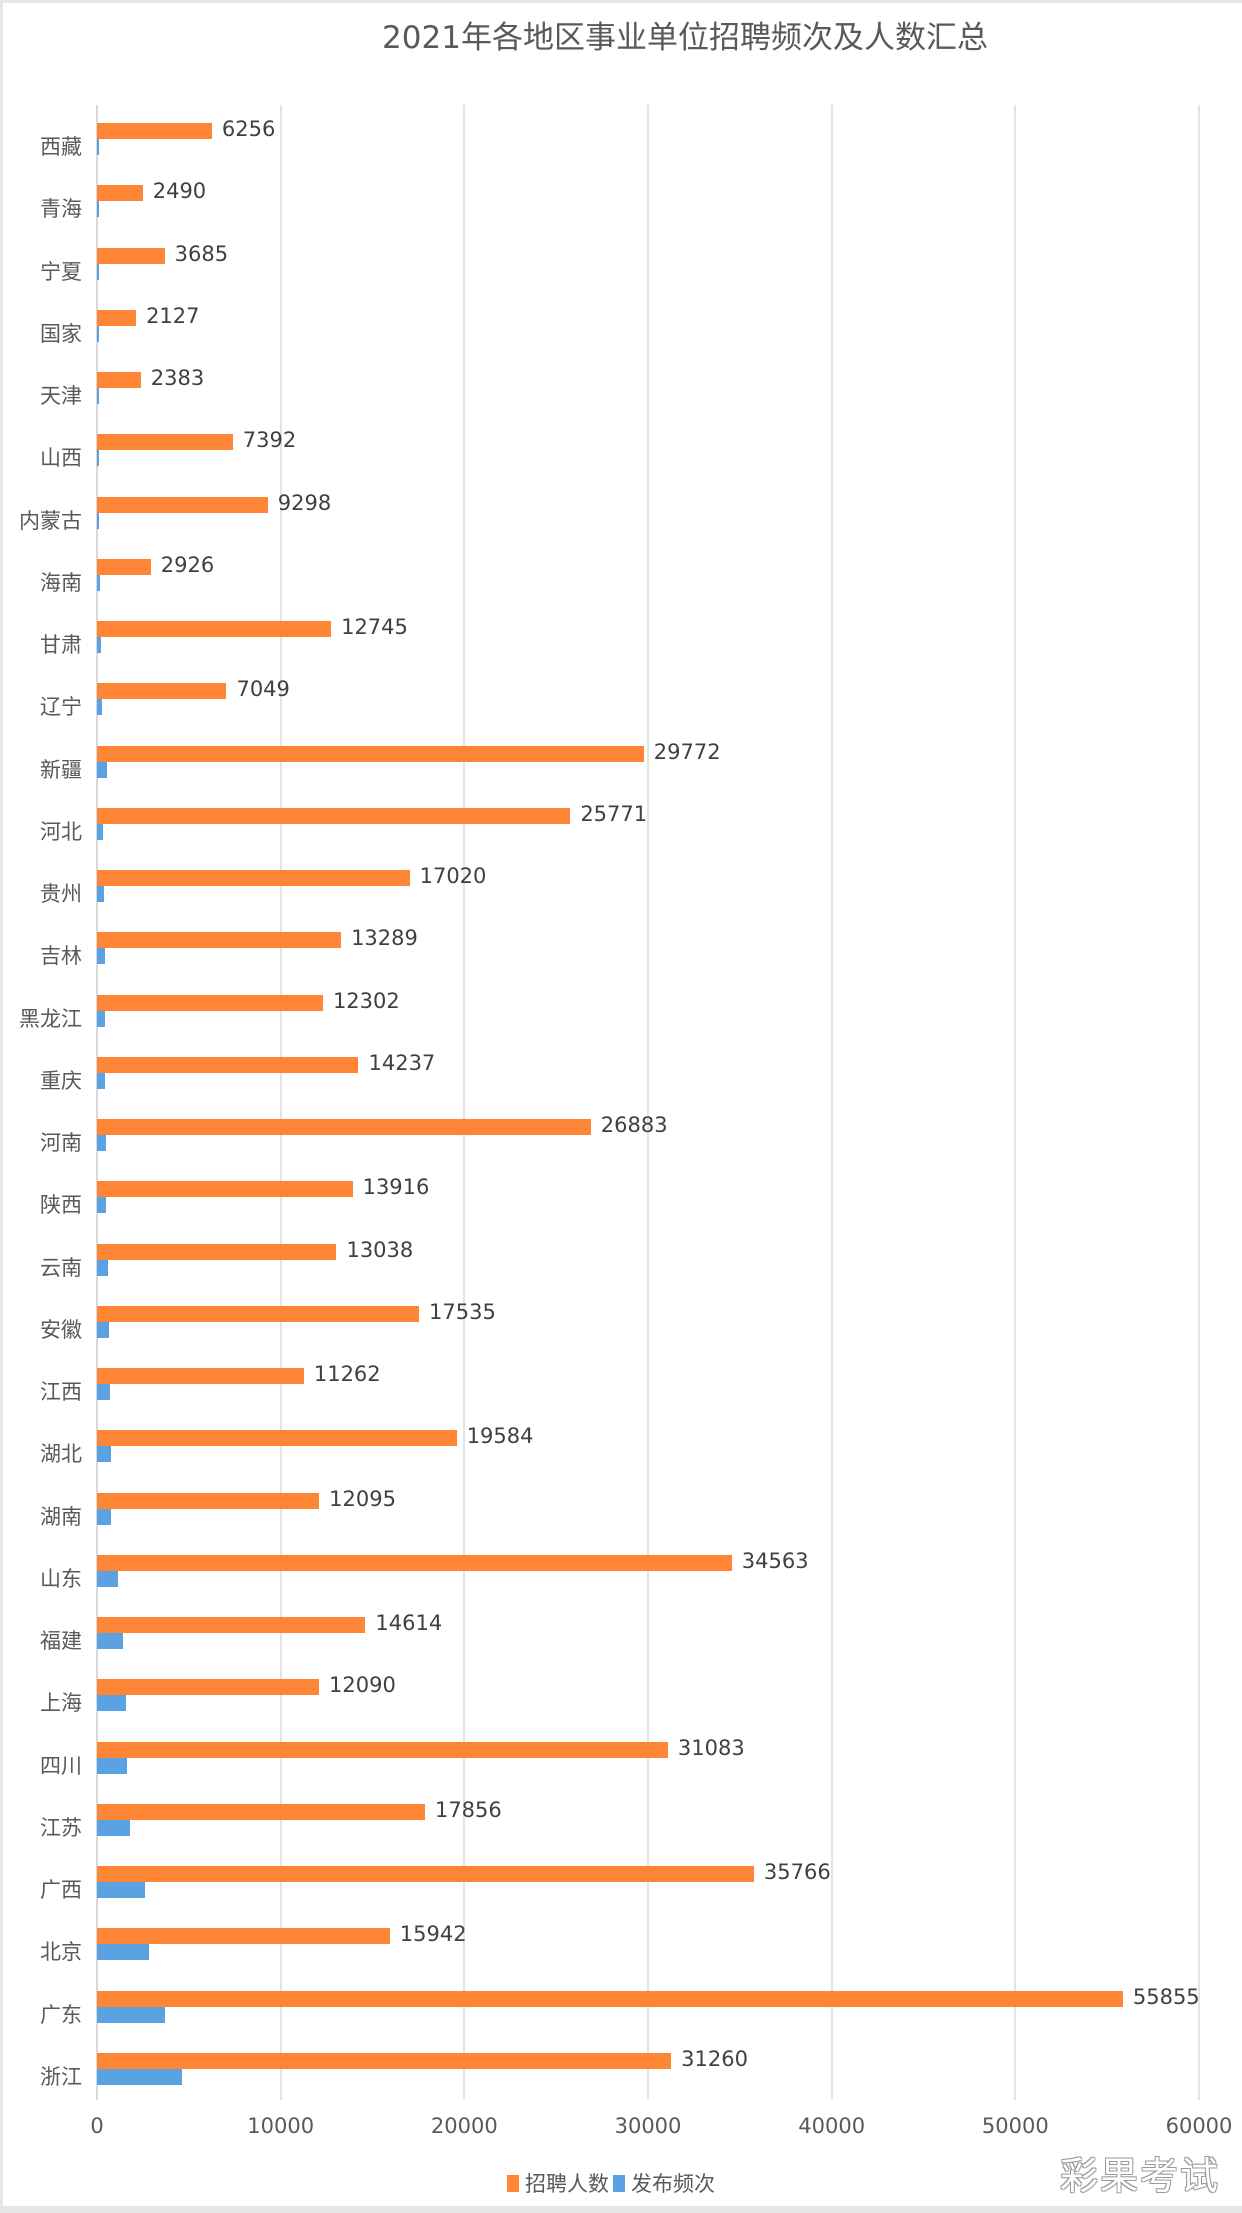  I want to click on legend-label: 发布频次, so click(673, 2184).